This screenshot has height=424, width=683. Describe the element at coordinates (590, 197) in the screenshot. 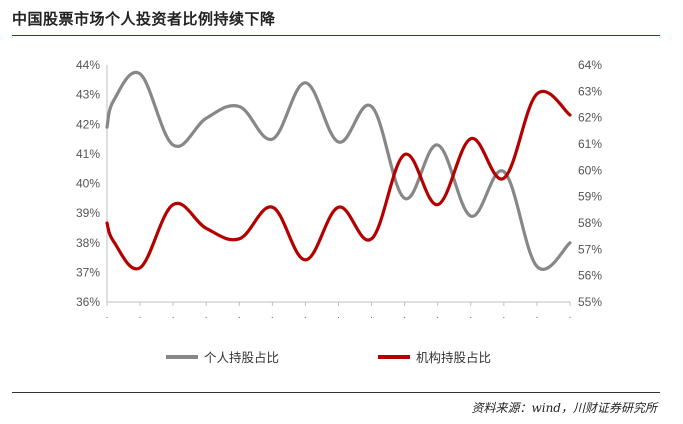

I see `right-tick-label: 59%` at that location.